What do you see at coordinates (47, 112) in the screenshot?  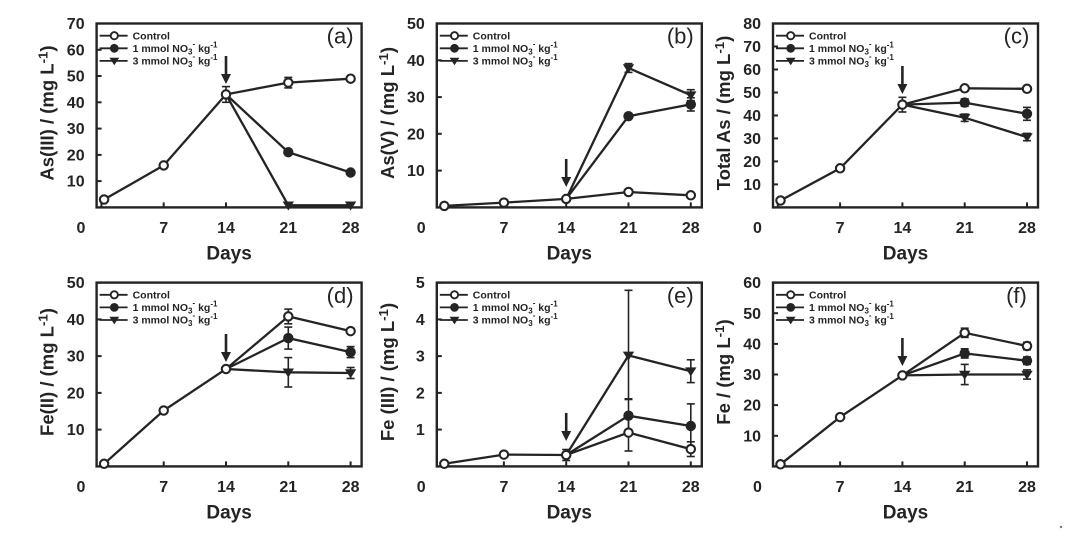 I see `svg-text: As(III) / (mg L-1)` at bounding box center [47, 112].